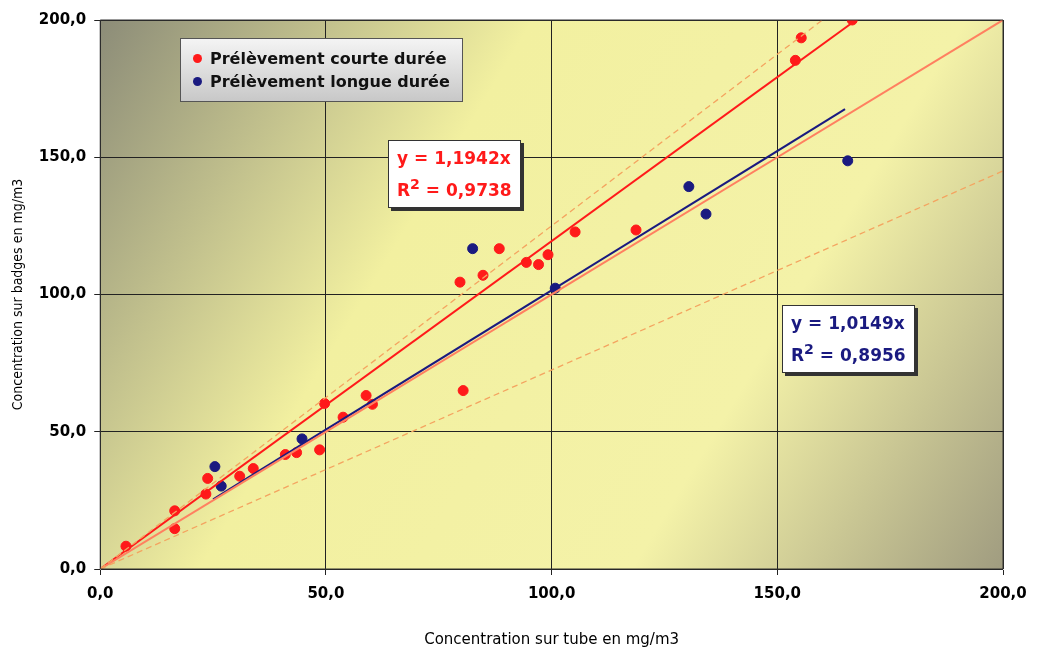  What do you see at coordinates (551, 592) in the screenshot?
I see `x-tick-label: 100,0` at bounding box center [551, 592].